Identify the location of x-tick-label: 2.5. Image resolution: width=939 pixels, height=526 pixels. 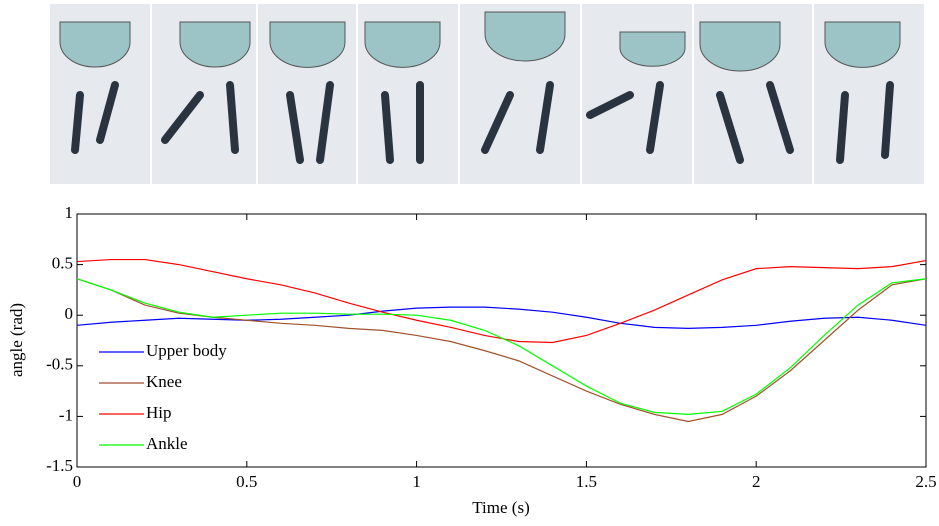
(925, 481).